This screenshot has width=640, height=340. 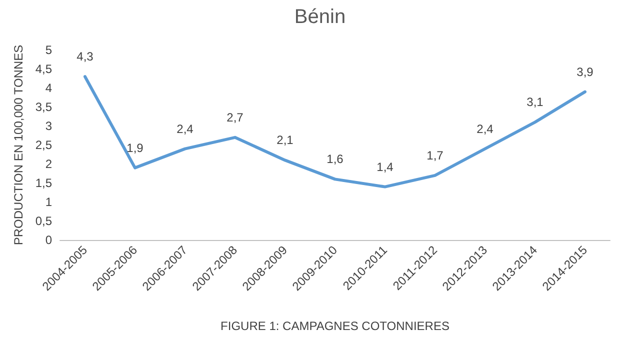 I want to click on data-label: 1,9, so click(x=135, y=147).